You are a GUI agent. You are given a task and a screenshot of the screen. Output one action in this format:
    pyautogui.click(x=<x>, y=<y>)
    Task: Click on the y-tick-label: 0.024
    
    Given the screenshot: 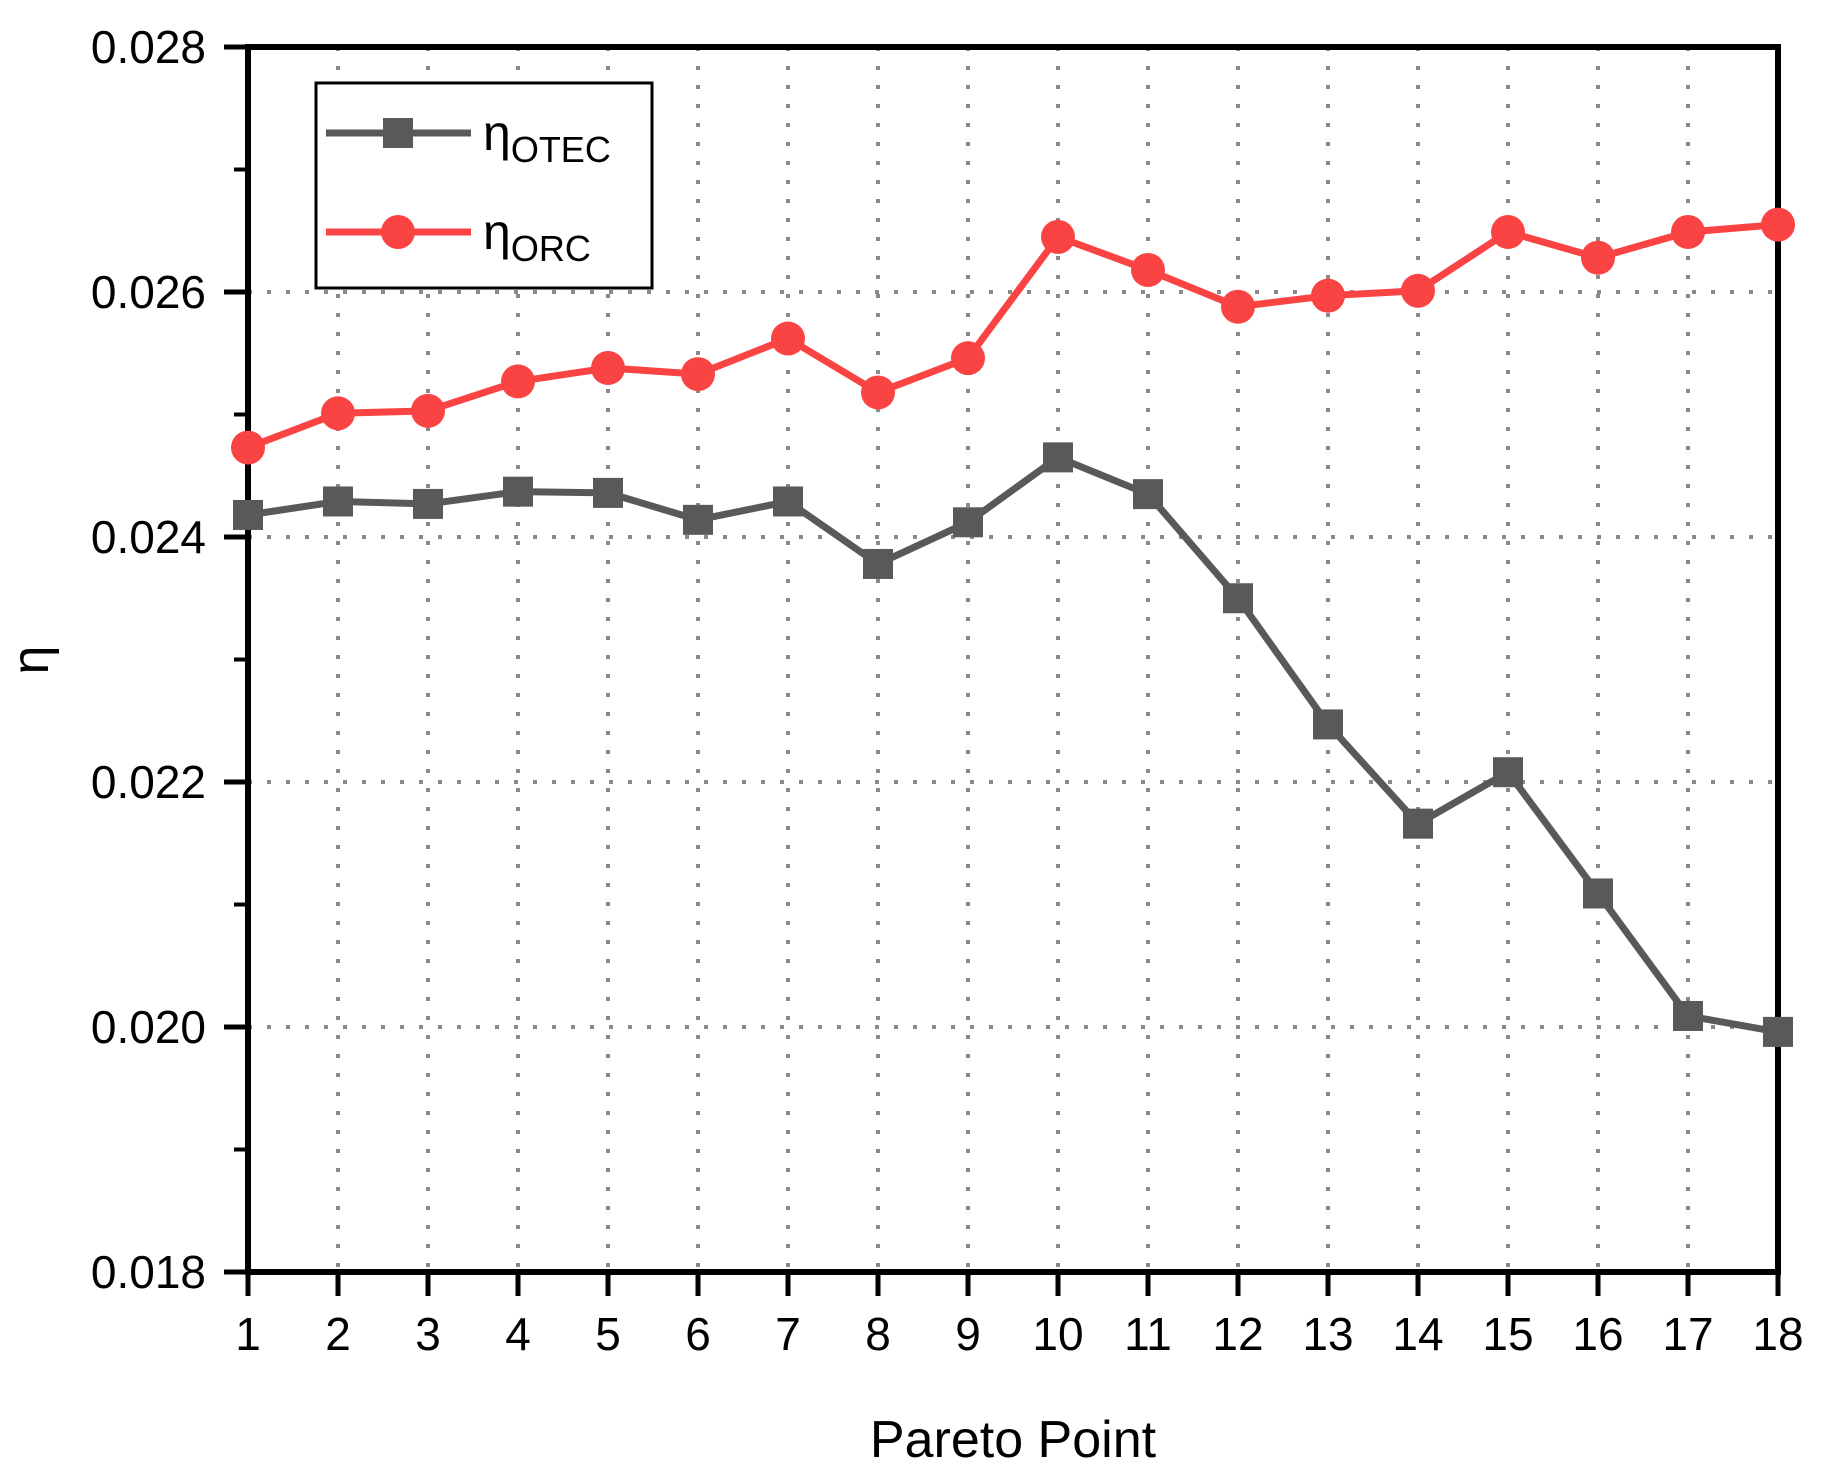 What is the action you would take?
    pyautogui.click(x=148, y=537)
    